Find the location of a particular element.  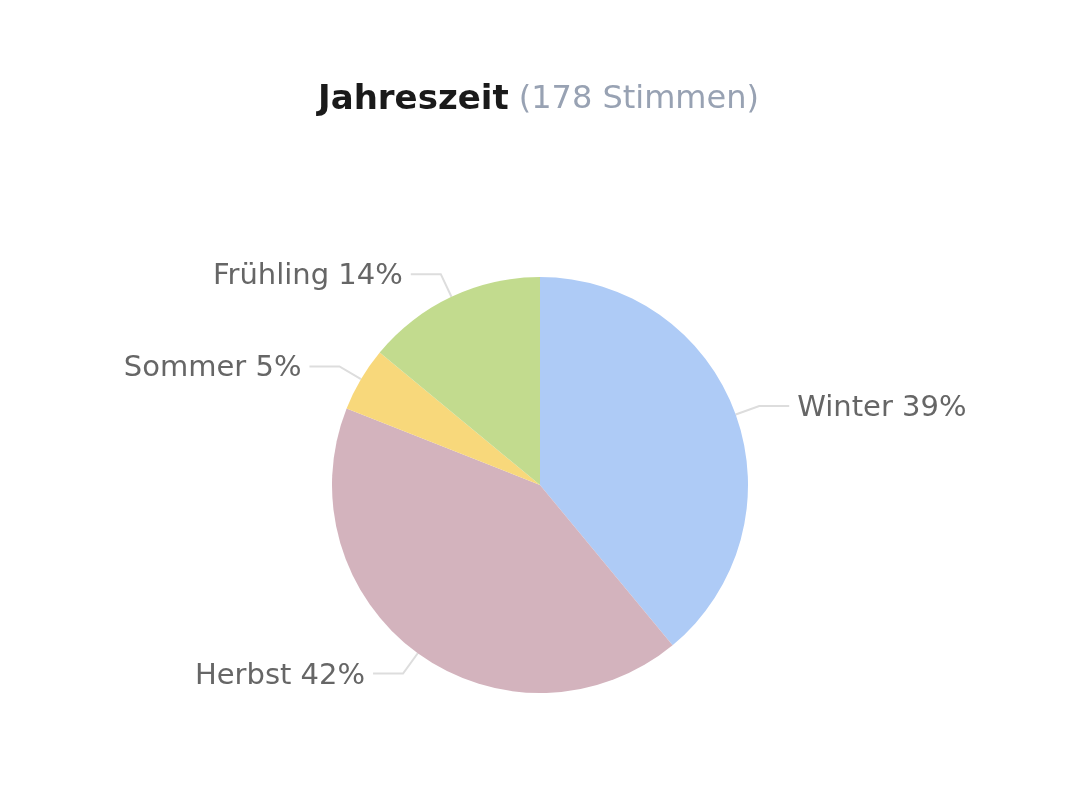

slice-label: Sommer 5% is located at coordinates (212, 366).